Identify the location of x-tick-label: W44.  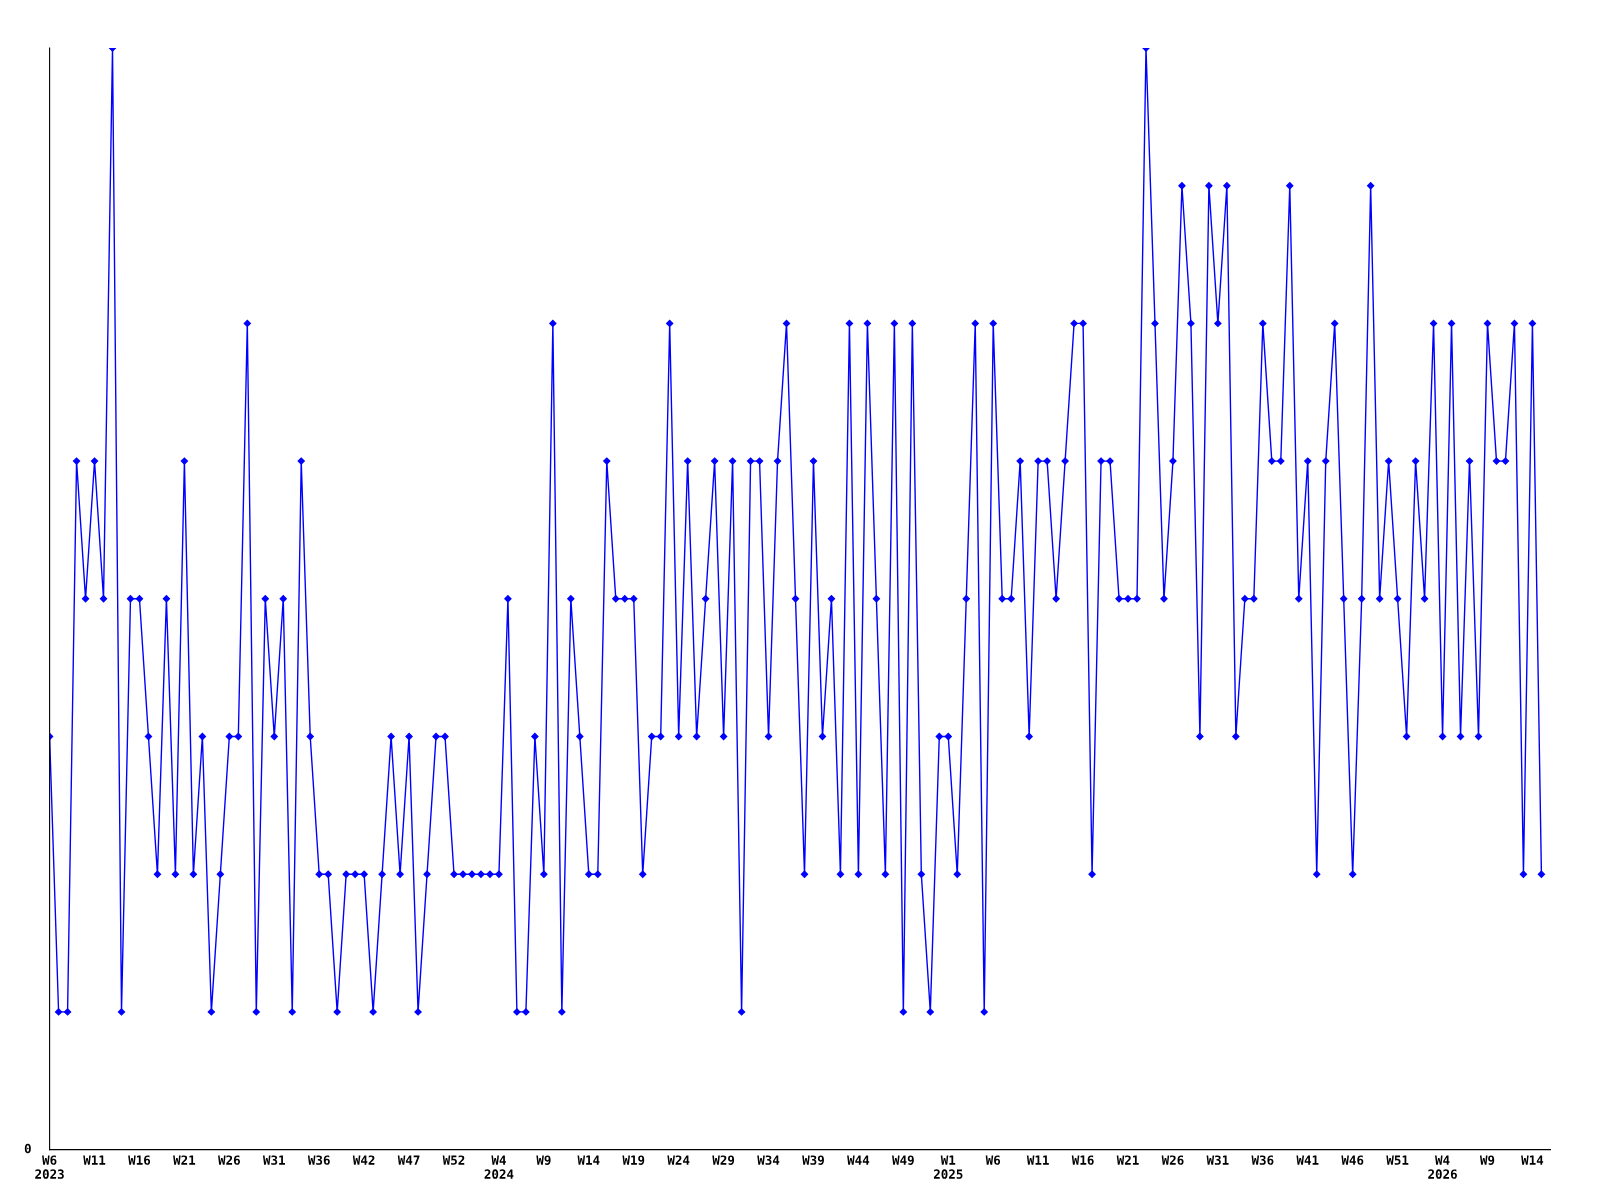
(858, 1160).